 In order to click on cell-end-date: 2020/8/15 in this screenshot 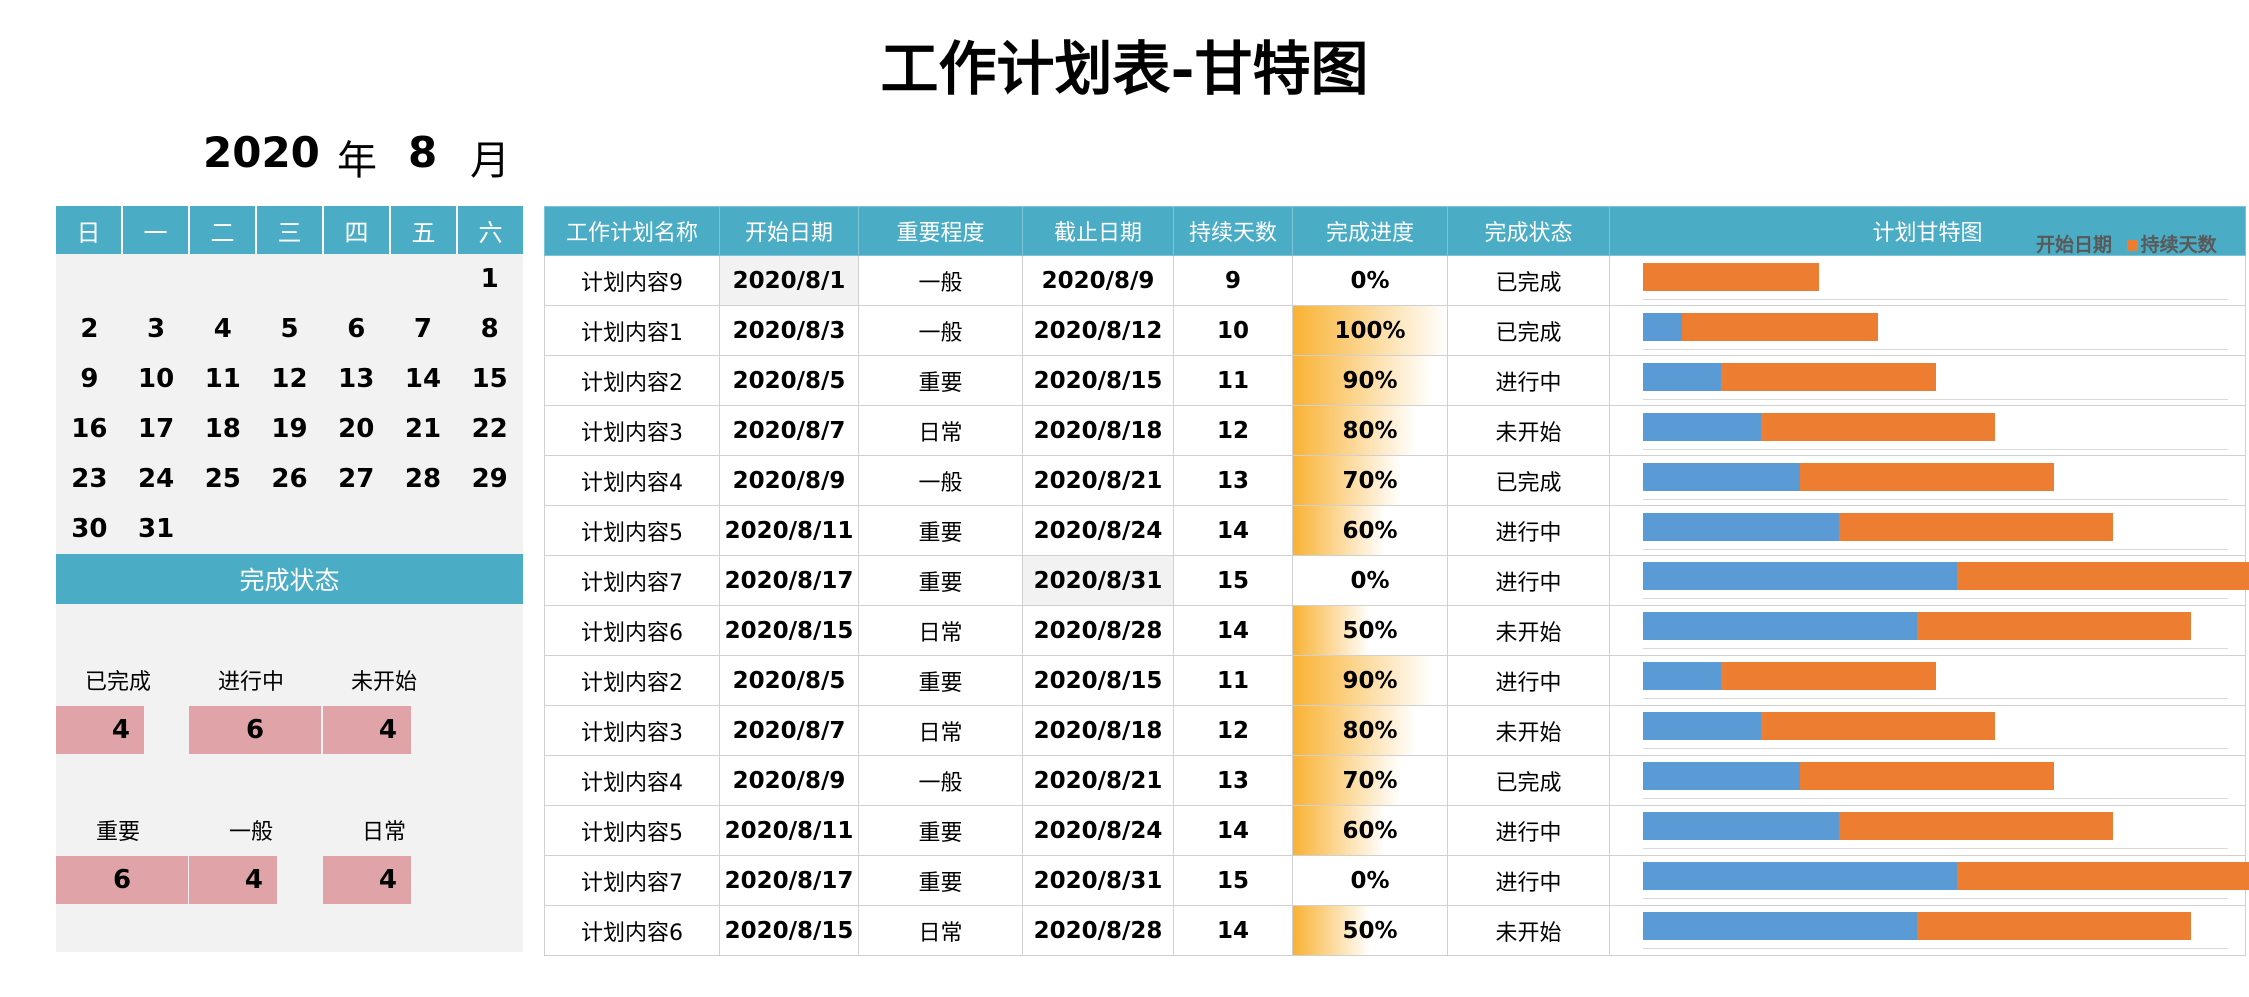, I will do `click(1098, 680)`.